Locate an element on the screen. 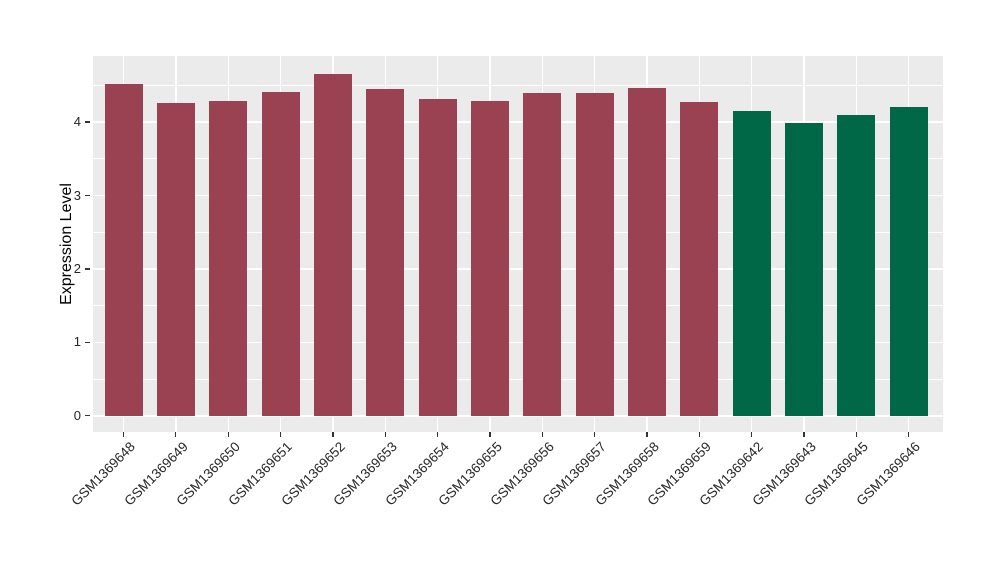  bar-GSM1369645 is located at coordinates (856, 265).